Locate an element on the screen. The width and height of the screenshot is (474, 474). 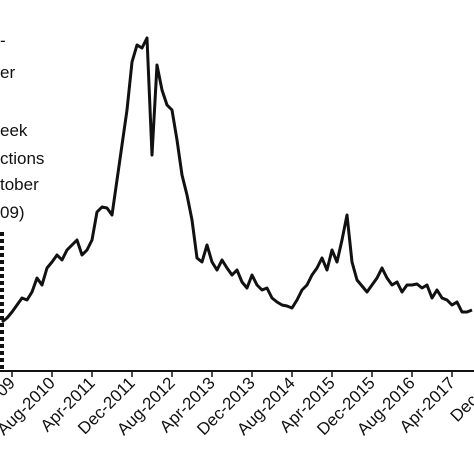
annotation: eek is located at coordinates (14, 130).